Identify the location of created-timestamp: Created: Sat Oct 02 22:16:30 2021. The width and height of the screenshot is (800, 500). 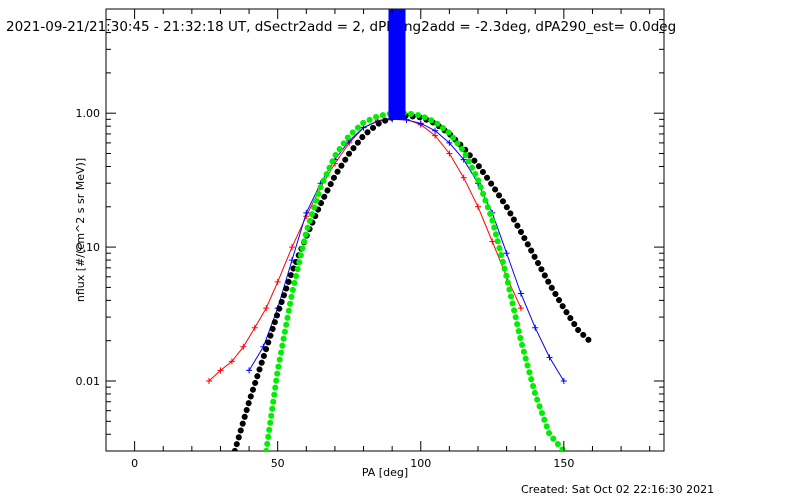
(617, 489).